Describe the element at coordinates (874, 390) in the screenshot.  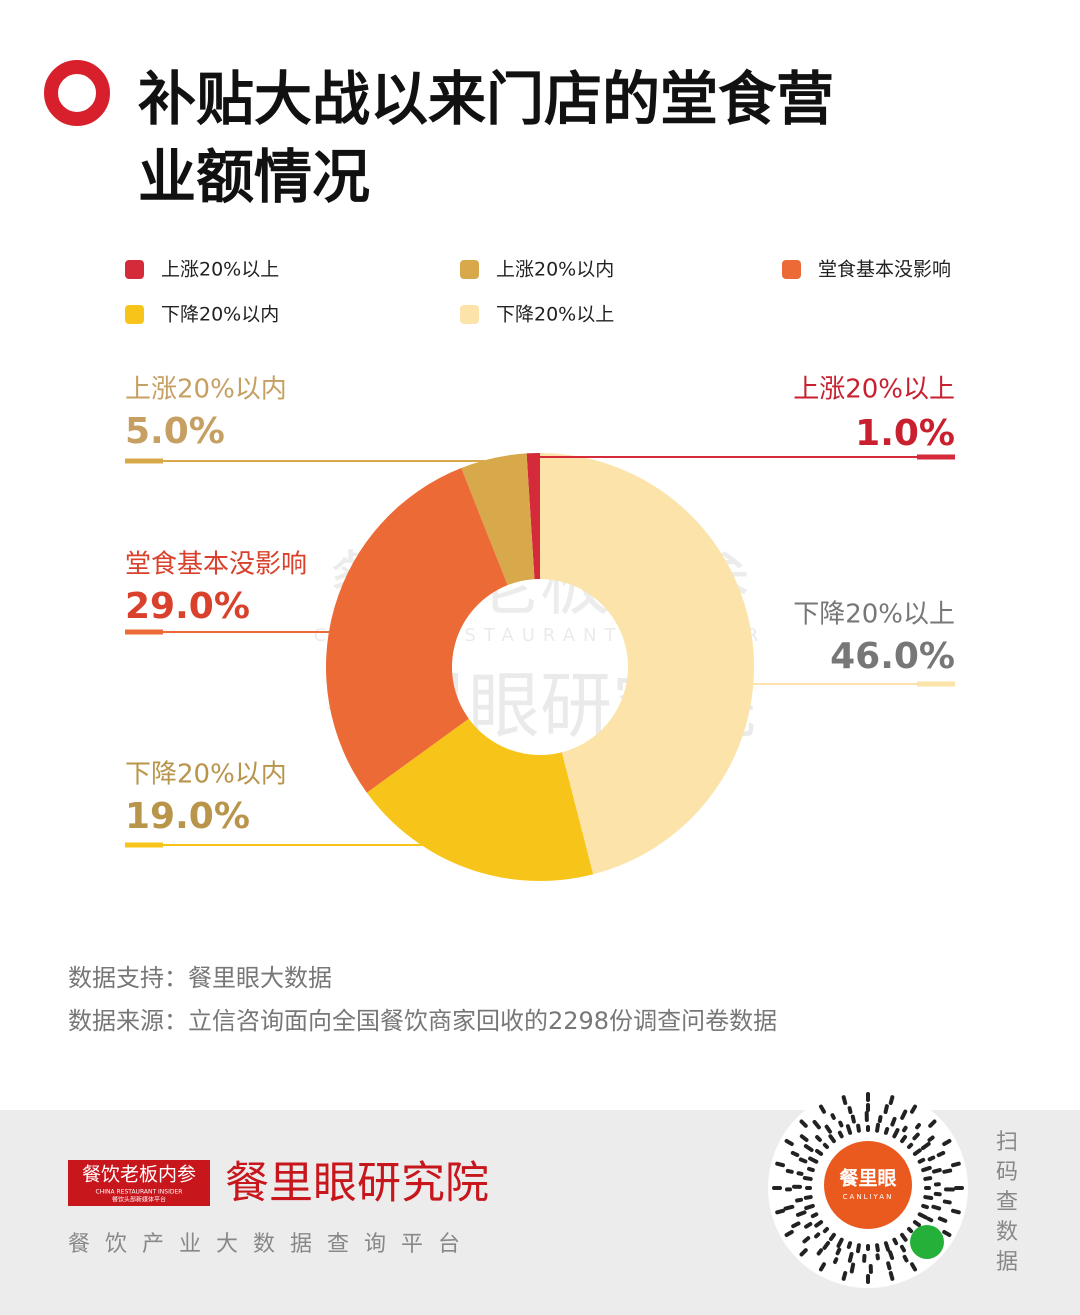
I see `callout-label: 上涨20%以上` at that location.